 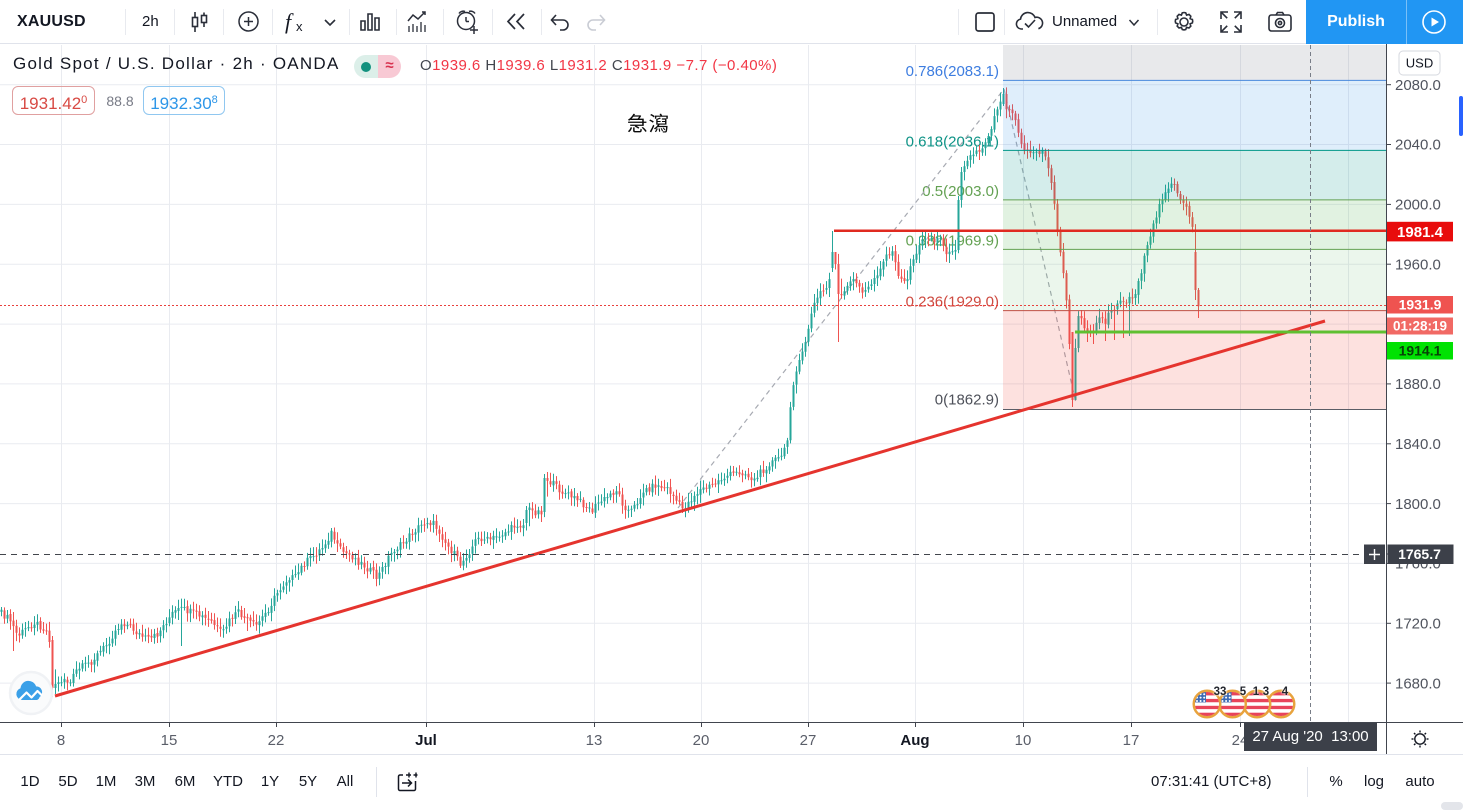 I want to click on svg-text: 2080.0, so click(x=1418, y=85).